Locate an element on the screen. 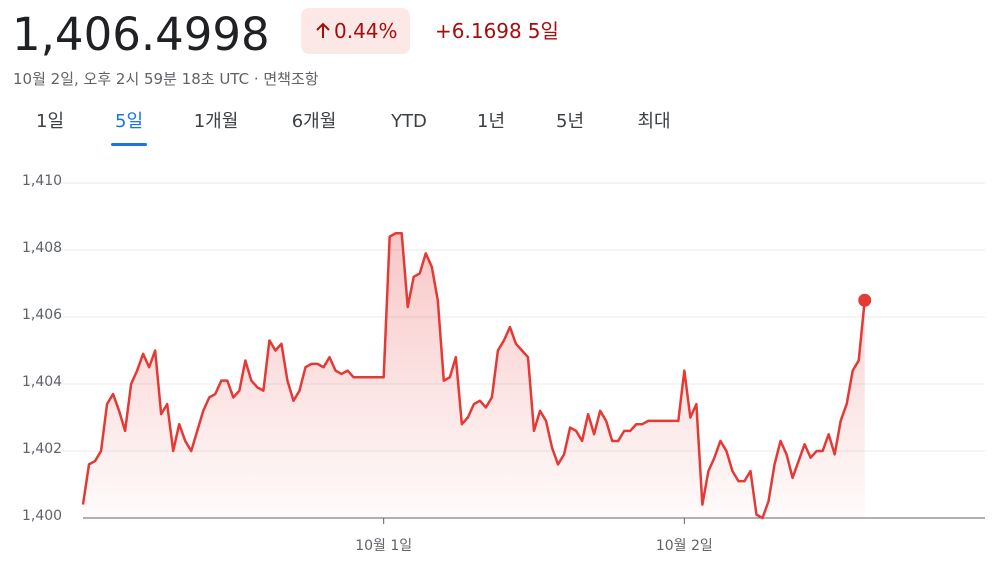  change: +6.1698 5일 is located at coordinates (497, 31).